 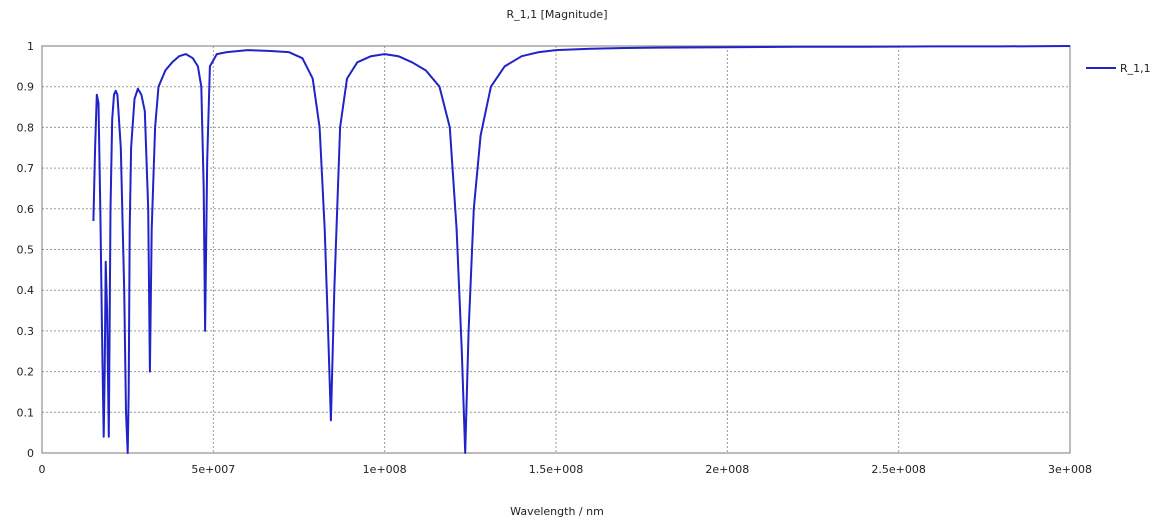 What do you see at coordinates (26, 168) in the screenshot?
I see `y-tick-label: 0.7` at bounding box center [26, 168].